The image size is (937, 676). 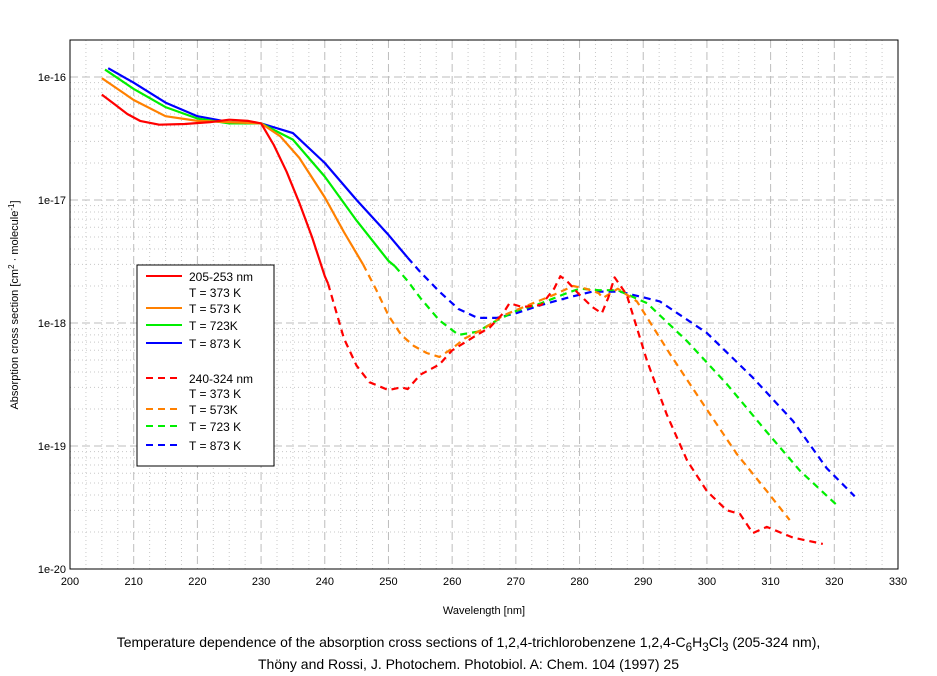 What do you see at coordinates (52, 78) in the screenshot?
I see `y-tick-label: 1e-16` at bounding box center [52, 78].